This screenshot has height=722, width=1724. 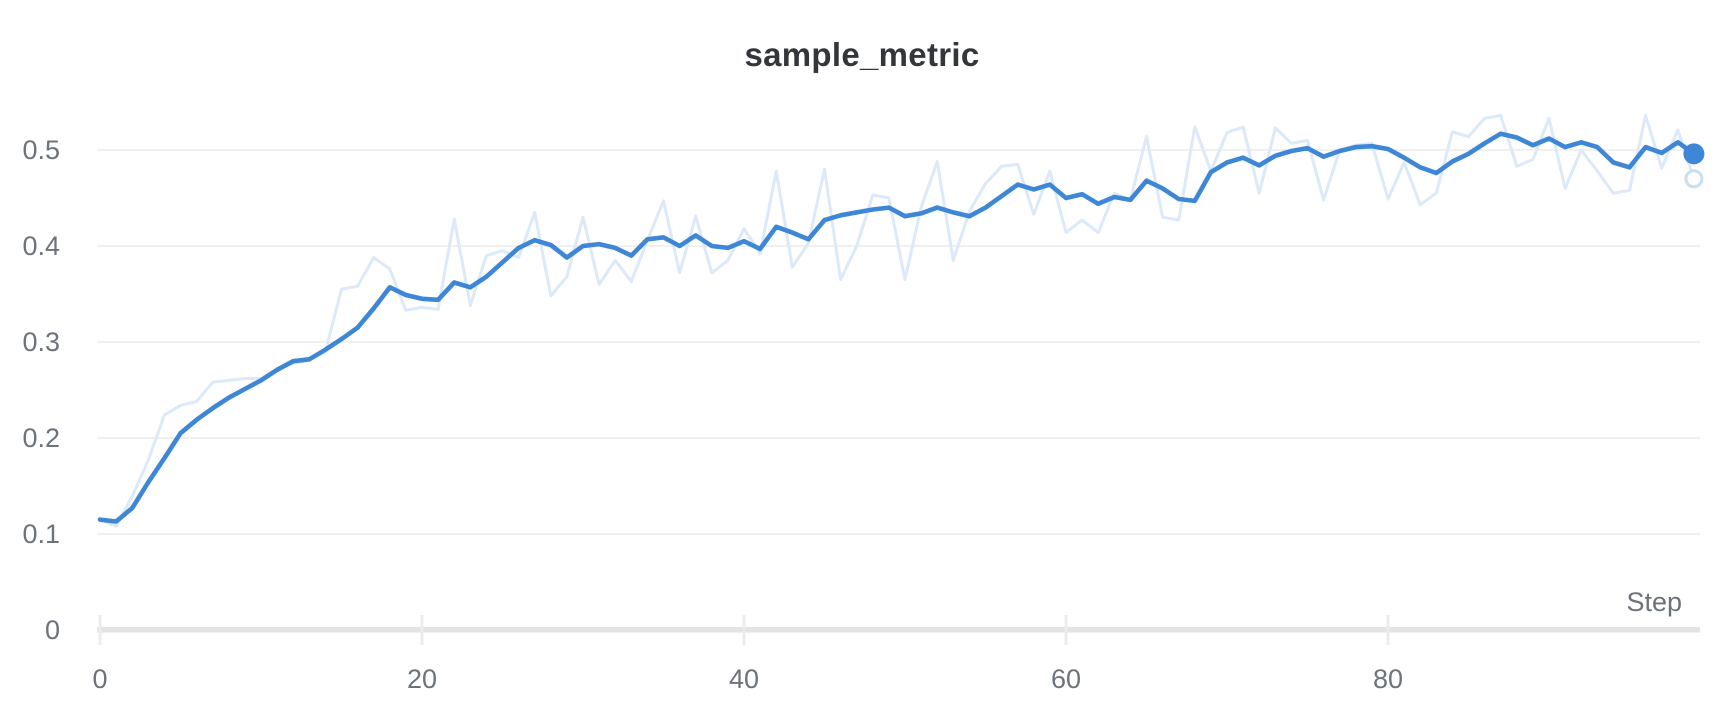 What do you see at coordinates (52, 630) in the screenshot?
I see `y-tick-label: 0` at bounding box center [52, 630].